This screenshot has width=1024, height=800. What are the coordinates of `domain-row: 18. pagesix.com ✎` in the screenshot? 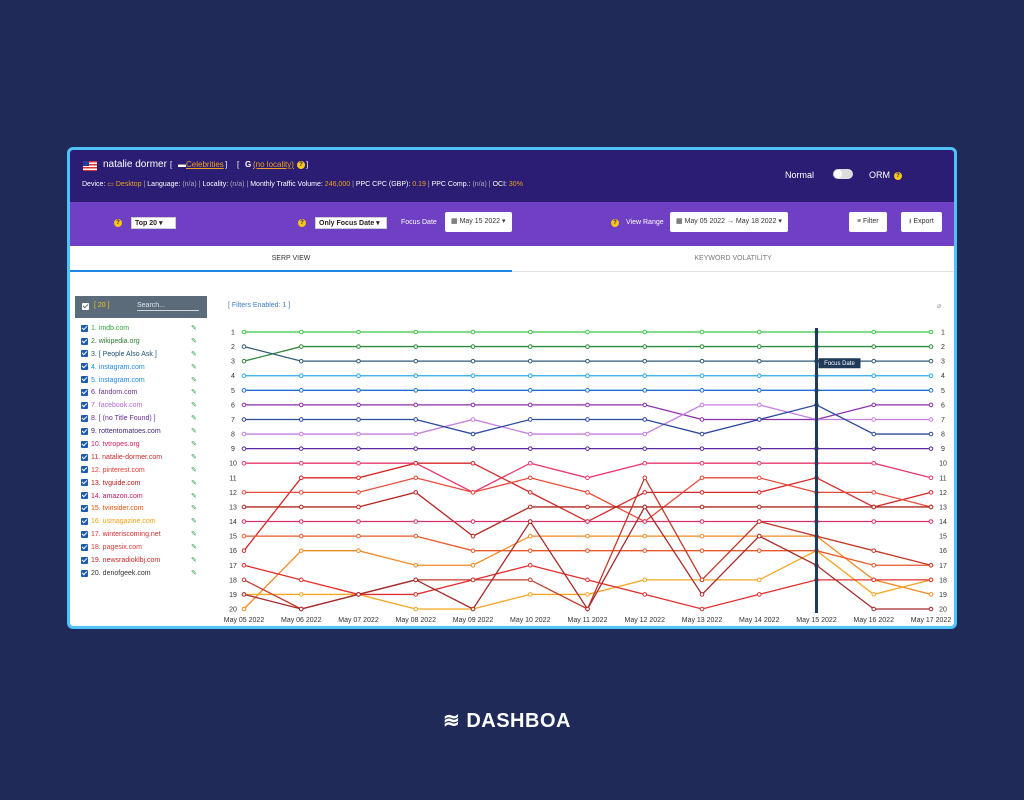 It's located at (141, 548).